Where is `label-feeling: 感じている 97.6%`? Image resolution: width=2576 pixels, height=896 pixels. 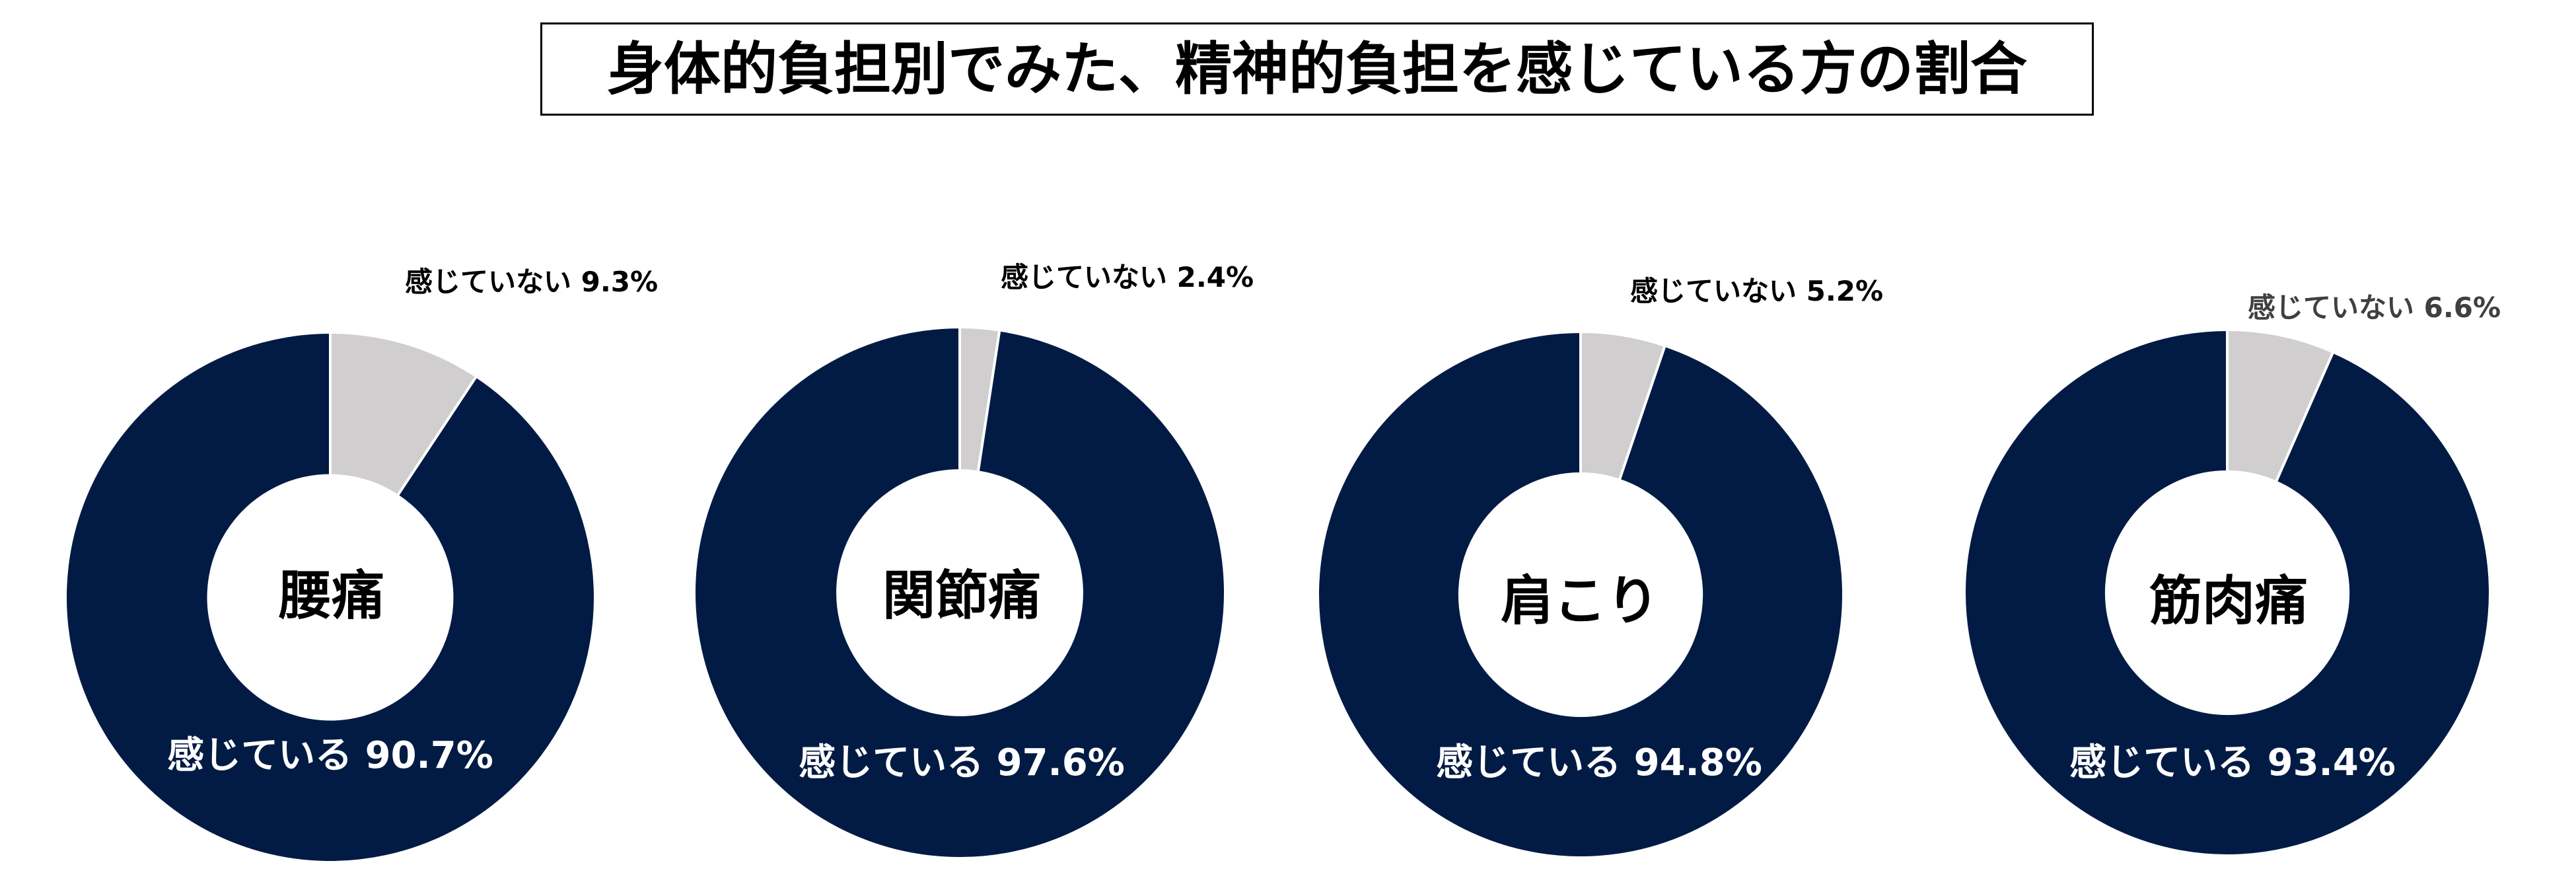 label-feeling: 感じている 97.6% is located at coordinates (962, 762).